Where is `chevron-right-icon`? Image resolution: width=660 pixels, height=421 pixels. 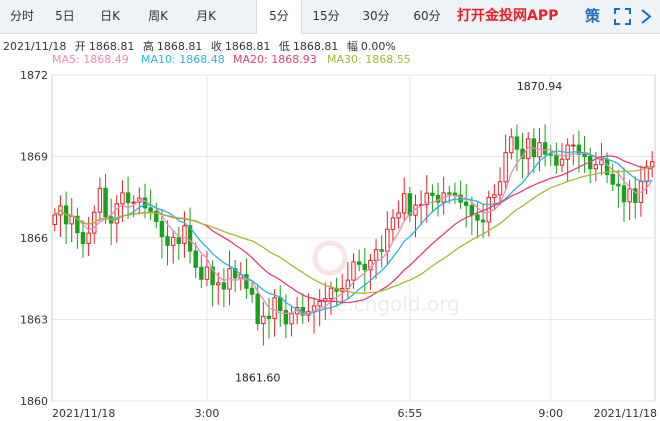
chevron-right-icon is located at coordinates (646, 16).